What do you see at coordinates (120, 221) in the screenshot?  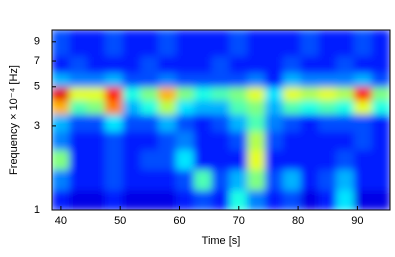 I see `x-tick-label: 50` at bounding box center [120, 221].